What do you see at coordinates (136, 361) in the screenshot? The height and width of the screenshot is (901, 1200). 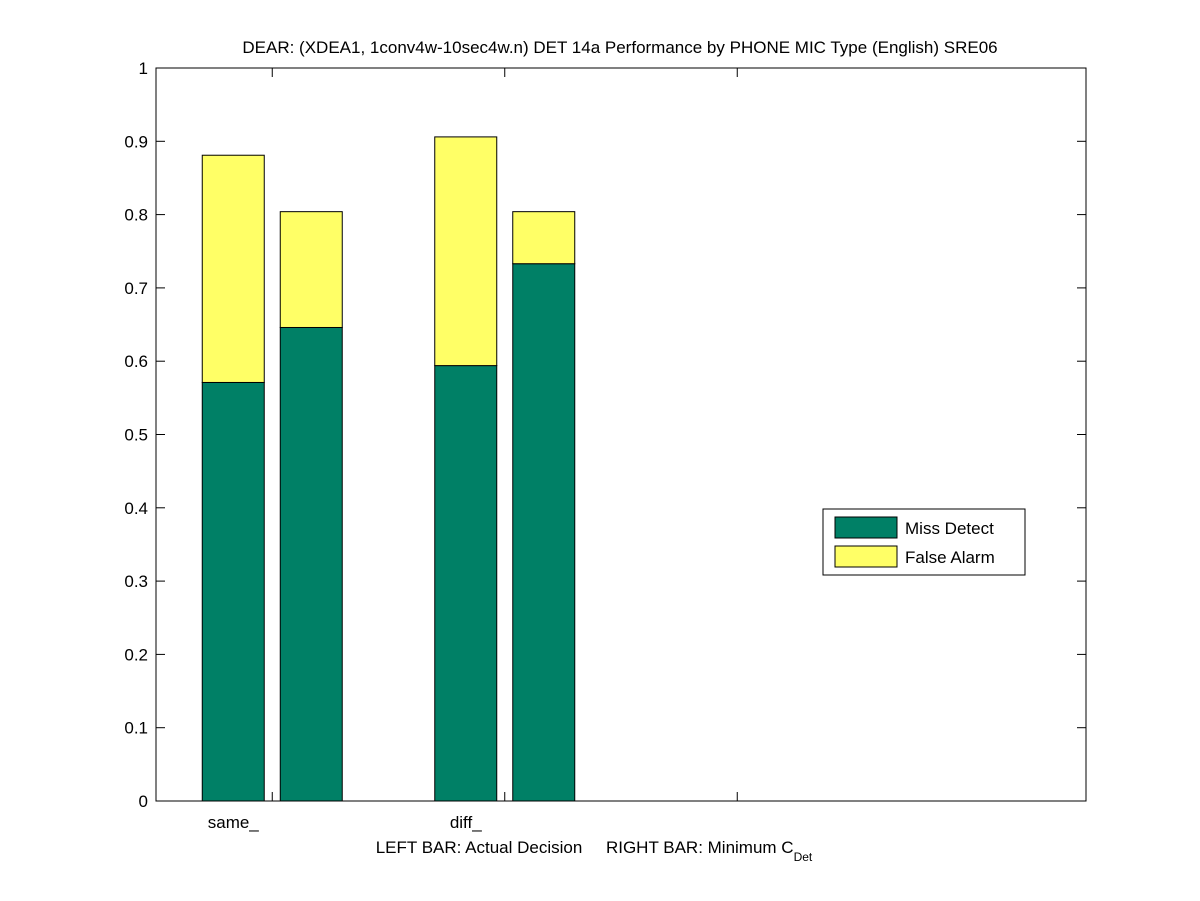 I see `y-tick-label: 0.6` at bounding box center [136, 361].